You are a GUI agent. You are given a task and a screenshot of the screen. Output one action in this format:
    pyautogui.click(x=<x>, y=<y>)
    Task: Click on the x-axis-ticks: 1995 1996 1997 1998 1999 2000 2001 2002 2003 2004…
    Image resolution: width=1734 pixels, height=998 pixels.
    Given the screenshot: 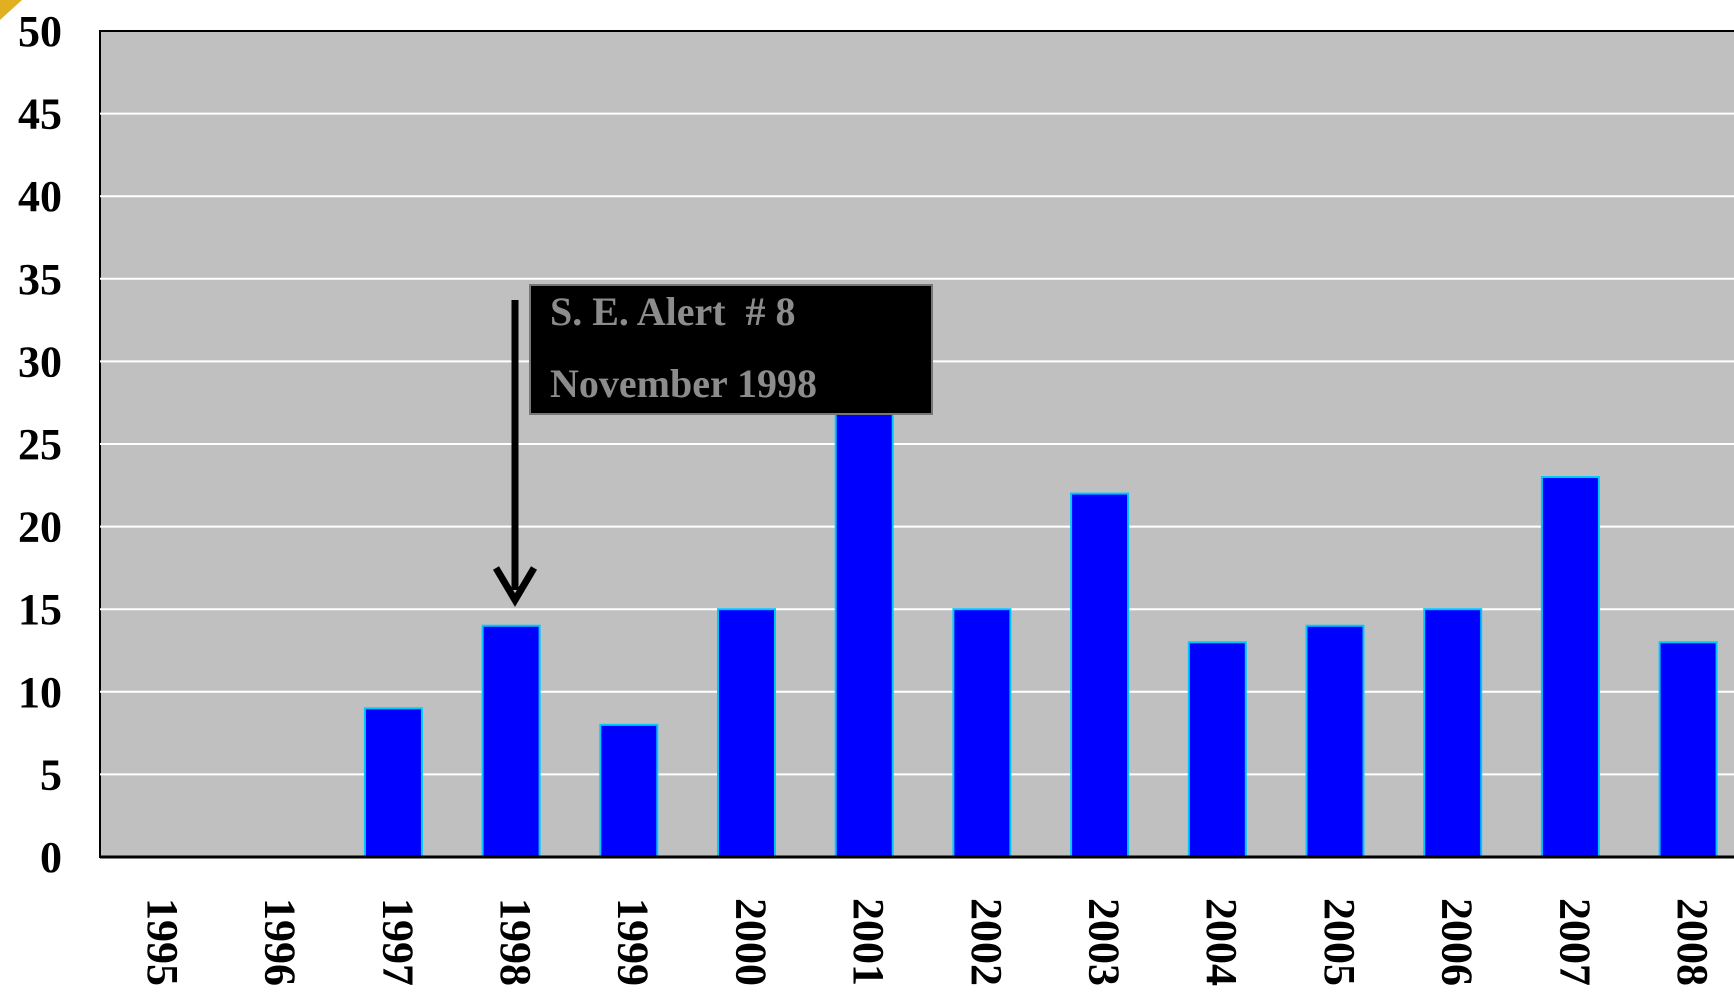 What is the action you would take?
    pyautogui.click(x=927, y=942)
    